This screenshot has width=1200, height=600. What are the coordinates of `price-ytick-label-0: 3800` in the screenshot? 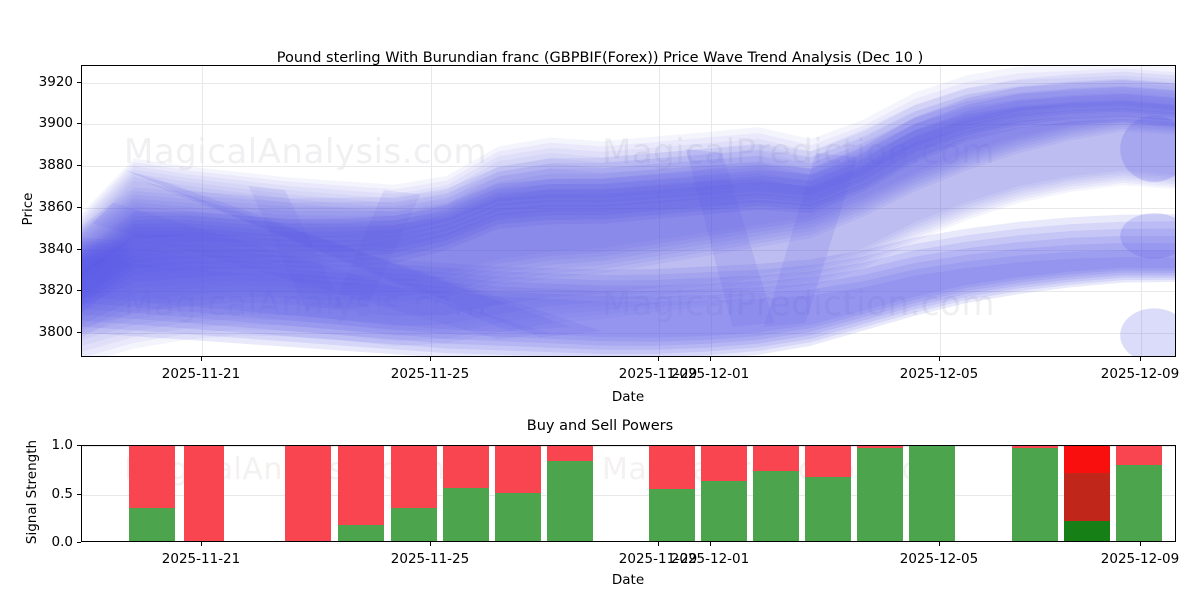 It's located at (55, 331).